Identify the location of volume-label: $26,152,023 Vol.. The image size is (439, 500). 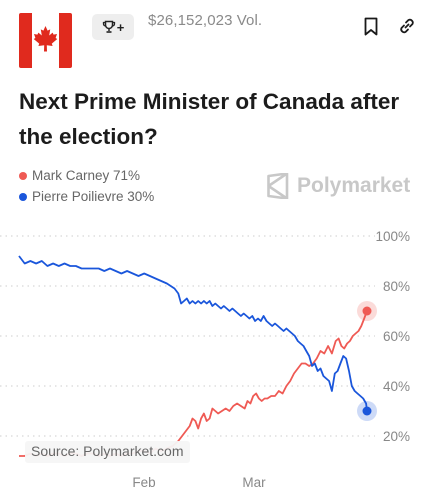
(205, 20).